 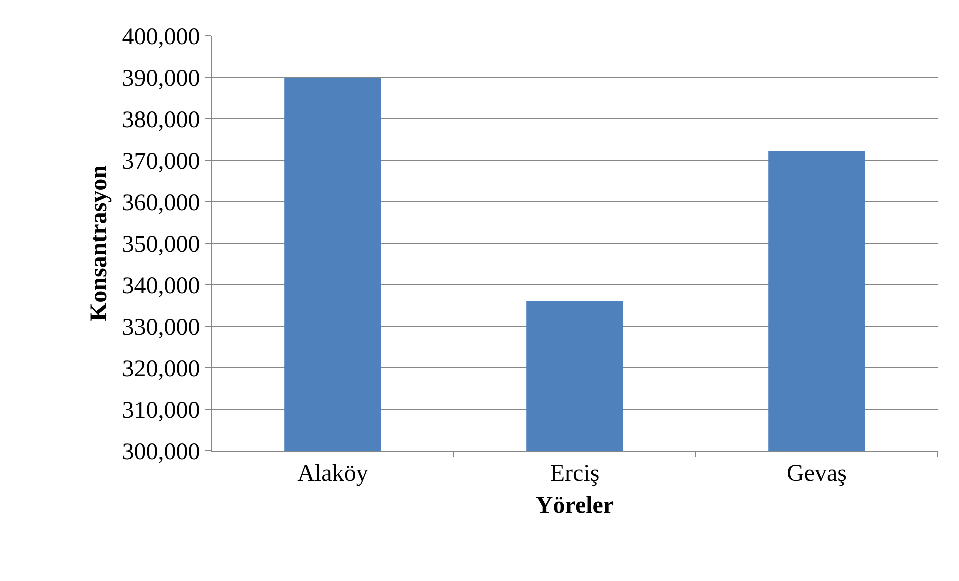 What do you see at coordinates (817, 473) in the screenshot?
I see `x-tick-label: Gevaş` at bounding box center [817, 473].